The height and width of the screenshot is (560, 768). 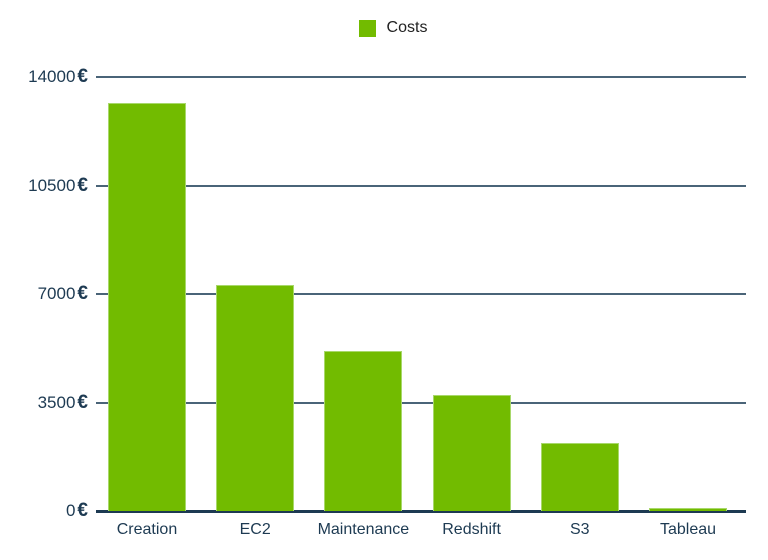 I want to click on bar-s3, so click(x=579, y=476).